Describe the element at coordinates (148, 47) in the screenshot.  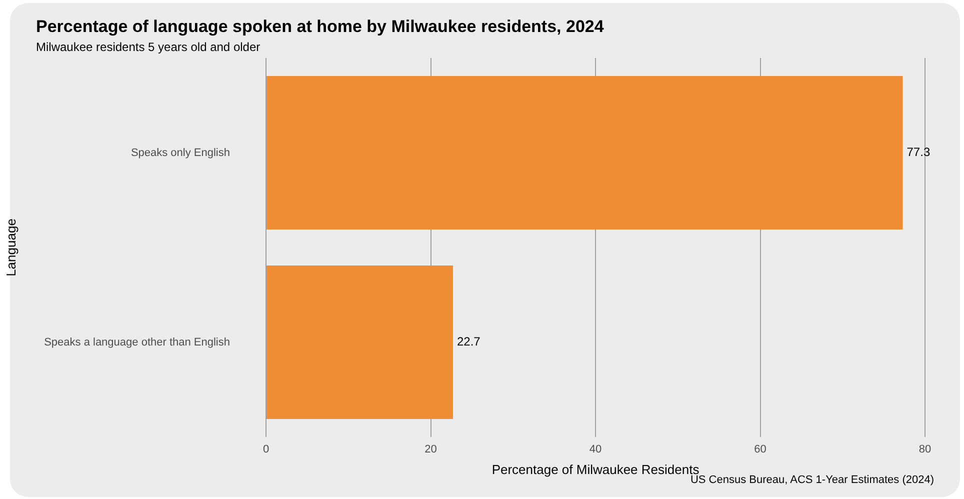
I see `text: Milwaukee residents 5 years old and older` at that location.